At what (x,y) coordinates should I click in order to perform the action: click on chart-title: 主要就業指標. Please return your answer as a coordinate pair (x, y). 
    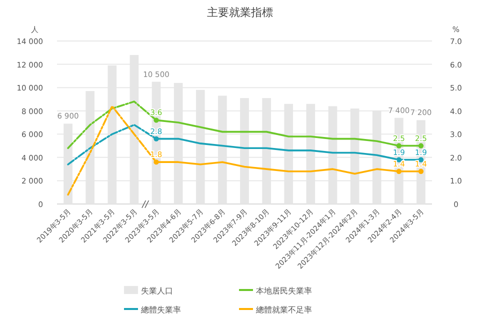
    Looking at the image, I should click on (240, 12).